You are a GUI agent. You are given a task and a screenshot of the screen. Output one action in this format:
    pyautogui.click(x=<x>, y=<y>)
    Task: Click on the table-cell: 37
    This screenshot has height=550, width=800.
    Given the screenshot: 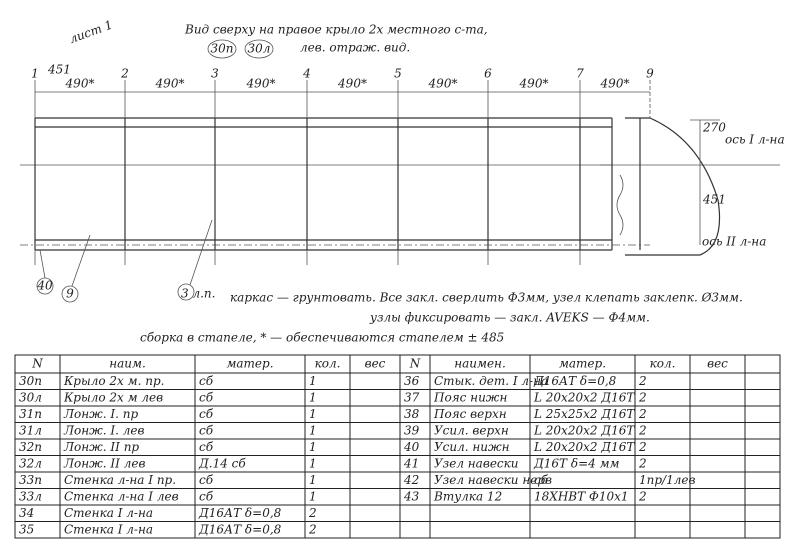 What is the action you would take?
    pyautogui.click(x=412, y=397)
    